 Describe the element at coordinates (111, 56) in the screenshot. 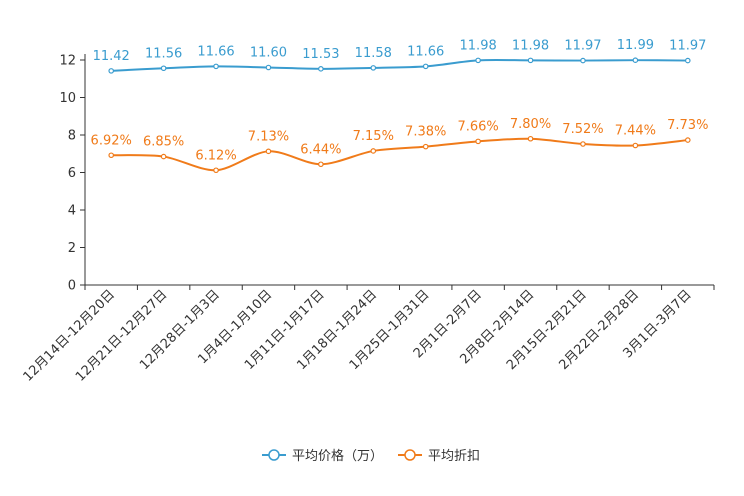

I see `data-label: 11.42` at that location.